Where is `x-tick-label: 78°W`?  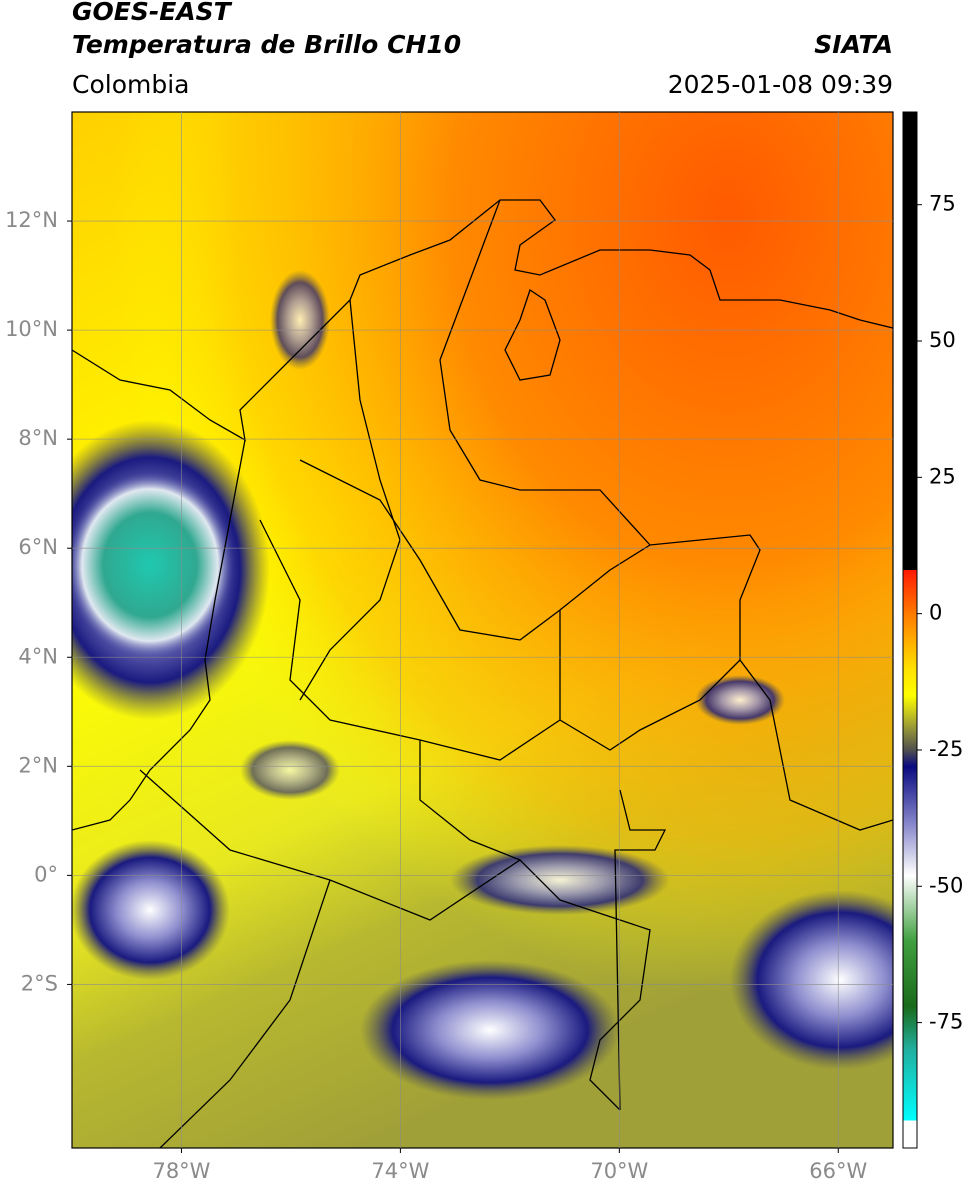
x-tick-label: 78°W is located at coordinates (181, 1171).